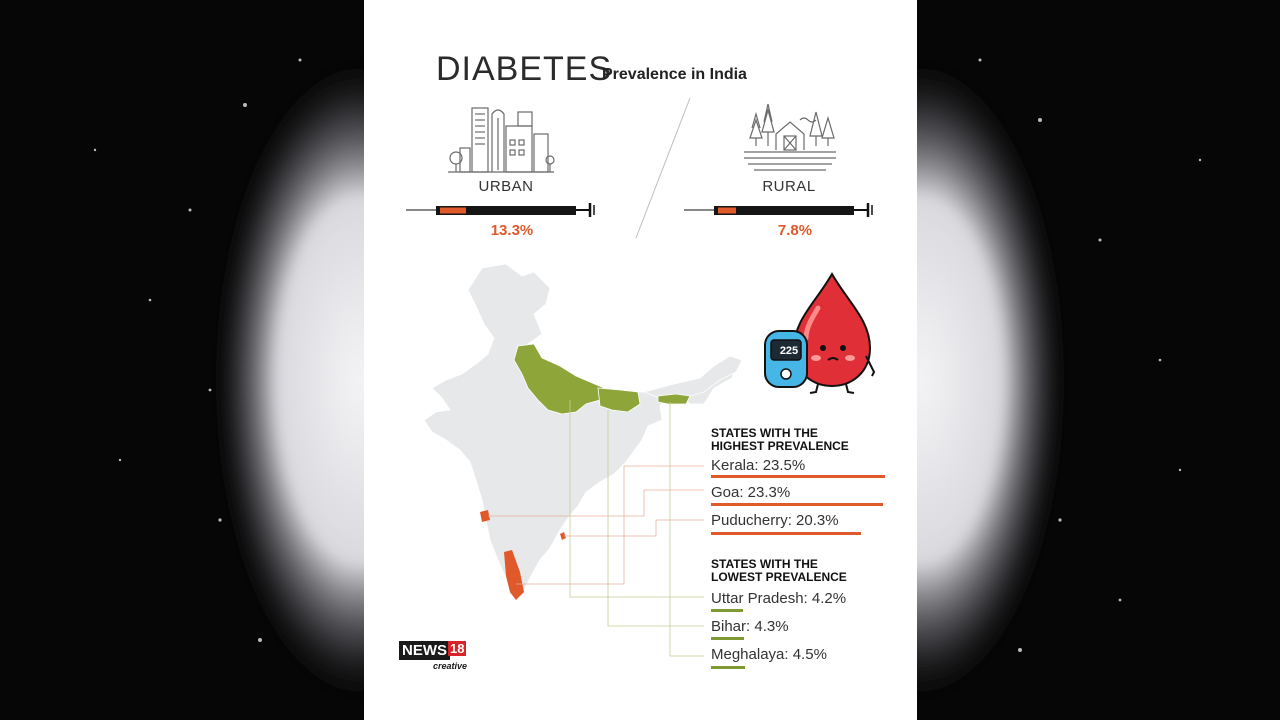 The image size is (1280, 720). Describe the element at coordinates (485, 516) in the screenshot. I see `goa-region` at that location.